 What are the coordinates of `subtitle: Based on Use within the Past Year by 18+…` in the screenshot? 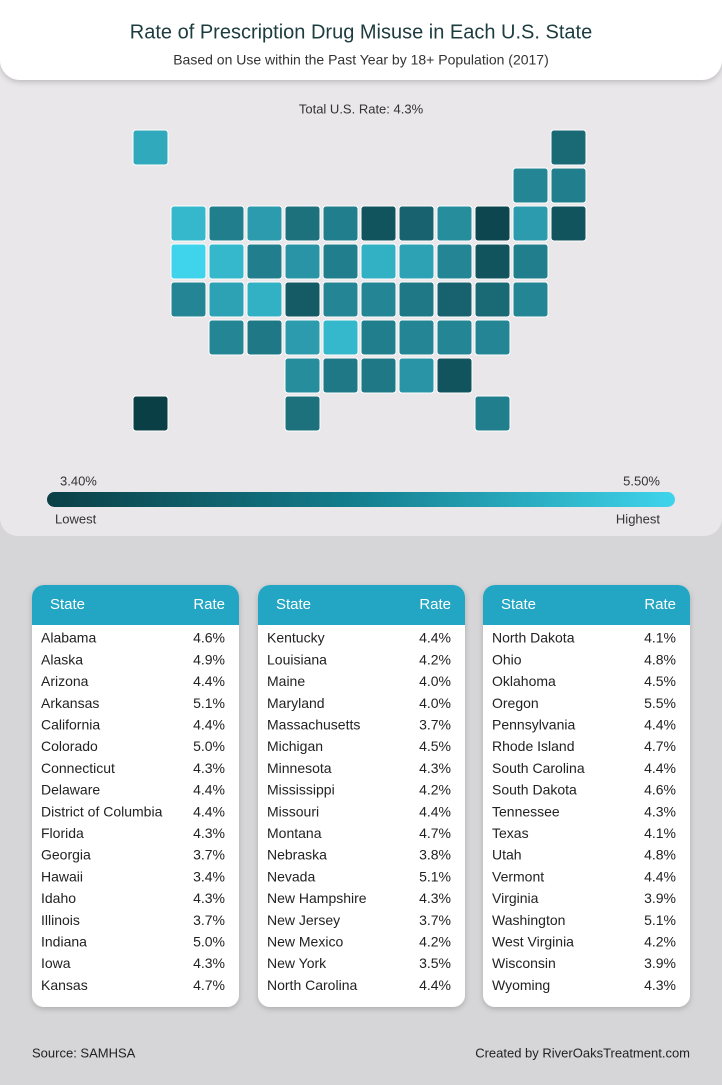 It's located at (361, 60).